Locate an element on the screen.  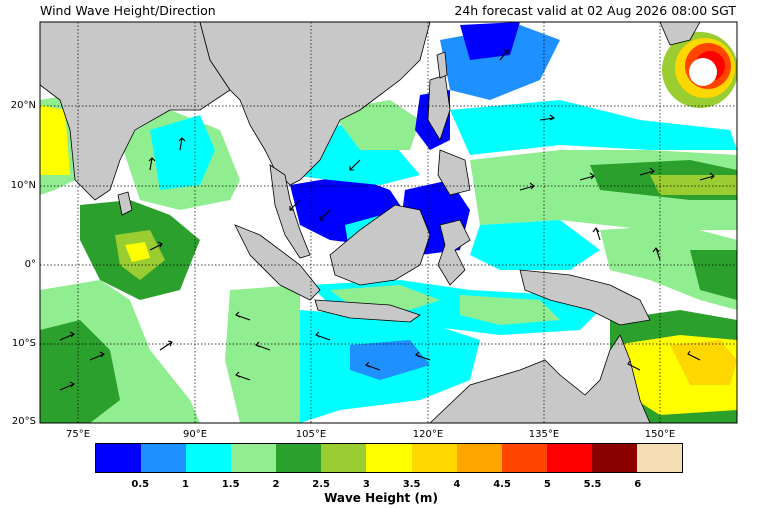
colorbar-tick-label: 1.5 is located at coordinates (230, 484).